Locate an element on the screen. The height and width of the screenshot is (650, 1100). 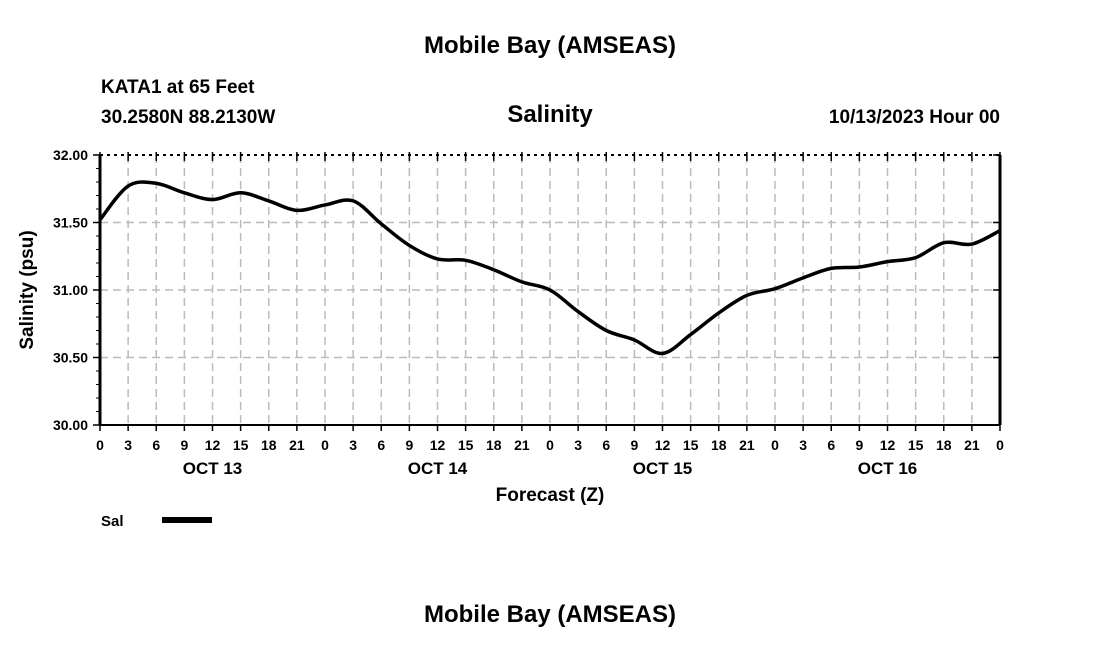
date-label: OCT 14 is located at coordinates (438, 468).